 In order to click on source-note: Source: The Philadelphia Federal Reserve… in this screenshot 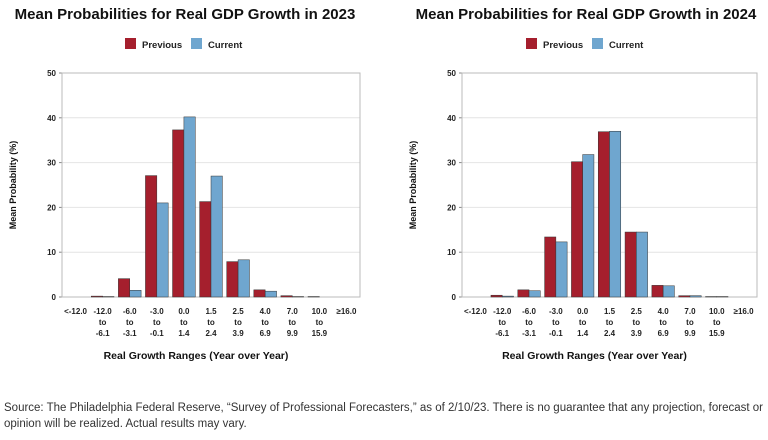, I will do `click(383, 416)`.